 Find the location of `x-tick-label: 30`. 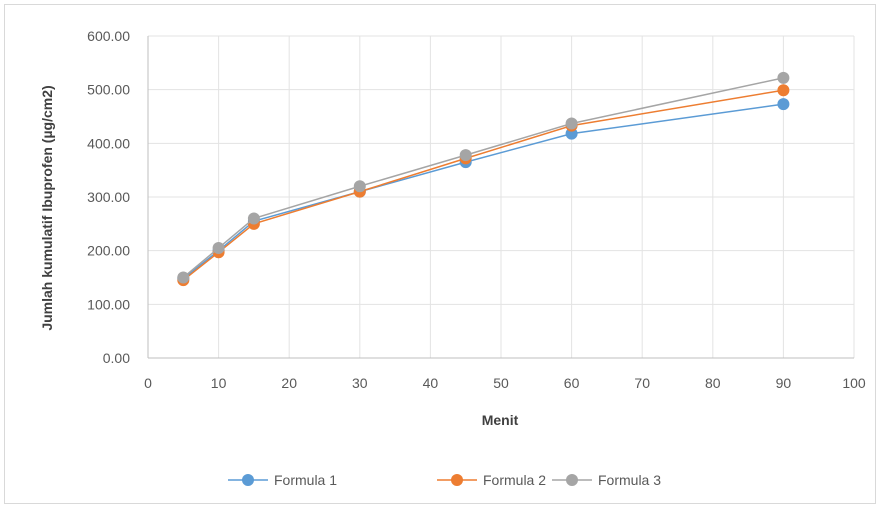

x-tick-label: 30 is located at coordinates (360, 383).